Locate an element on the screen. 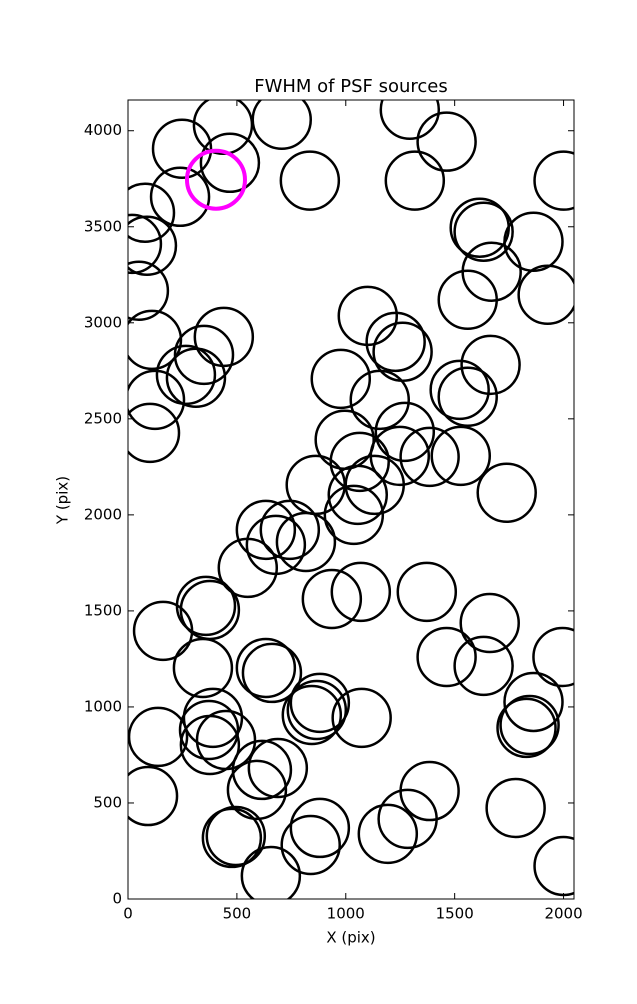 The height and width of the screenshot is (1004, 637). chart-title: FWHM of PSF sources is located at coordinates (351, 86).